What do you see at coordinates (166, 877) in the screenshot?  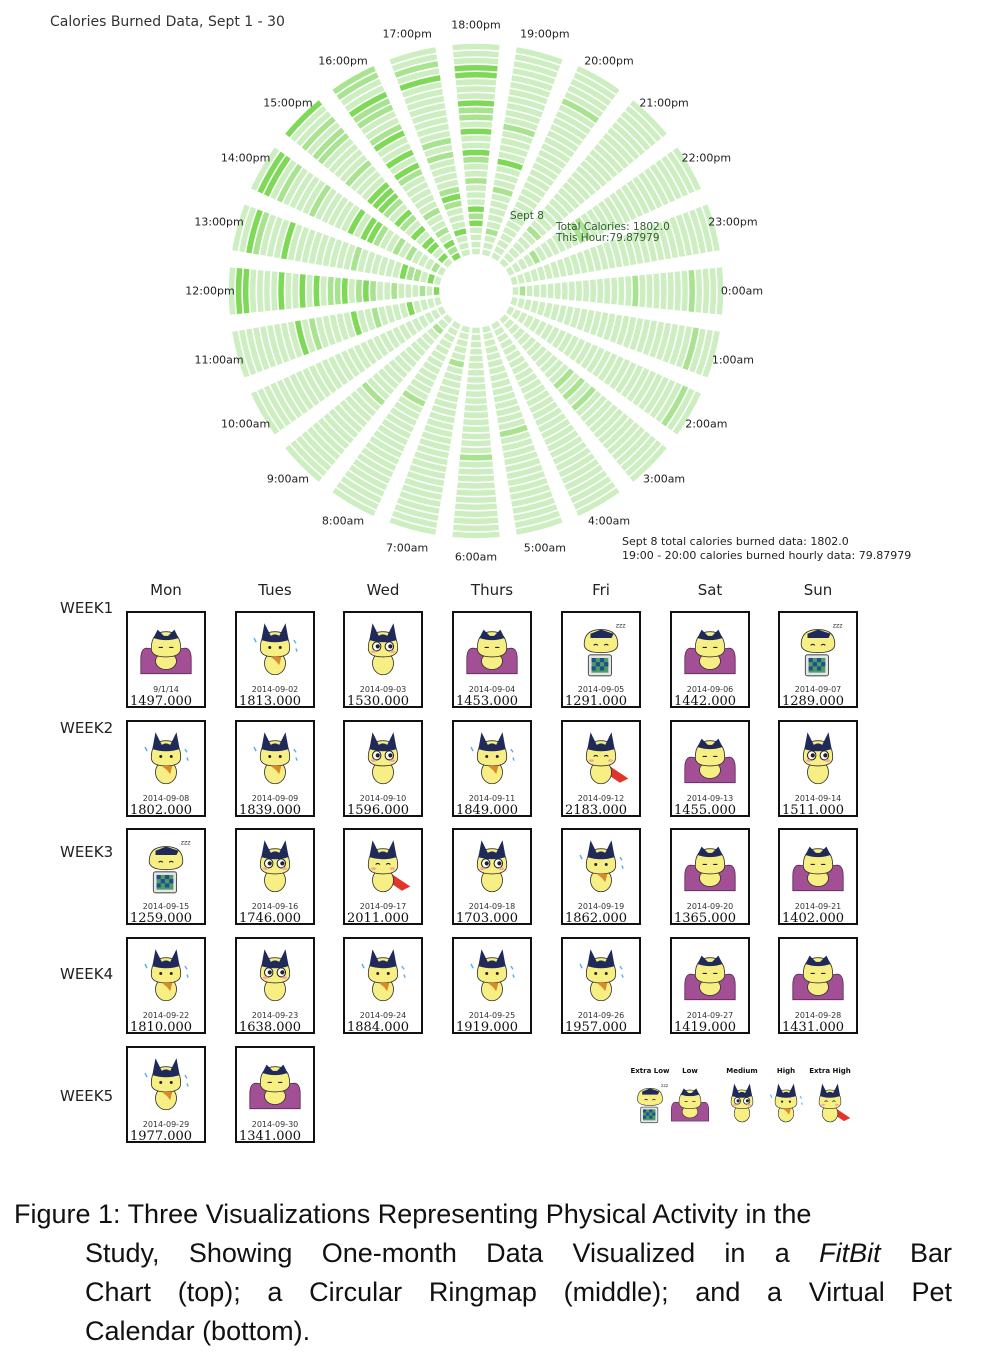 I see `calendar-day-cell: zzz 2014-09-15 1259.000` at bounding box center [166, 877].